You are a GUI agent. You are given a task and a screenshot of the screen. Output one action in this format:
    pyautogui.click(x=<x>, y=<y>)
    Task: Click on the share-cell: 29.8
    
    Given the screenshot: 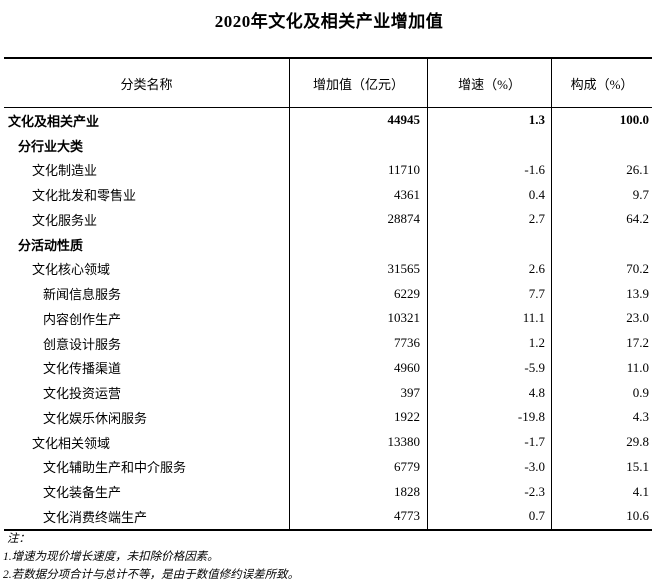 What is the action you would take?
    pyautogui.click(x=637, y=442)
    